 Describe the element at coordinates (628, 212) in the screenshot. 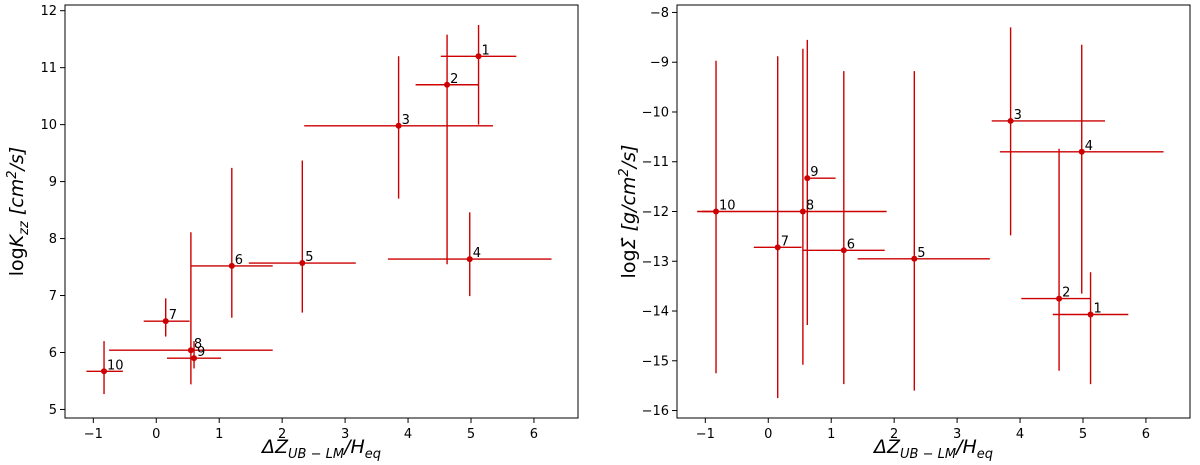

I see `y-axis-label: logΣ̇ [g/cm2/s]` at that location.